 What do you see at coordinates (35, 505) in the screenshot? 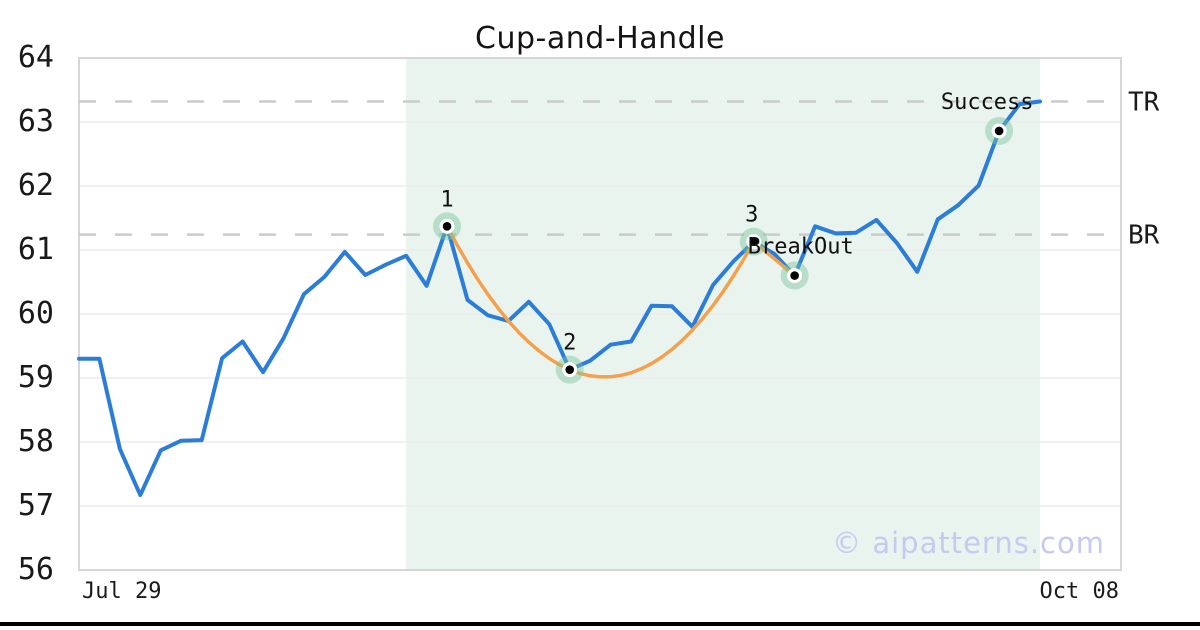
I see `y-tick-57: 57` at bounding box center [35, 505].